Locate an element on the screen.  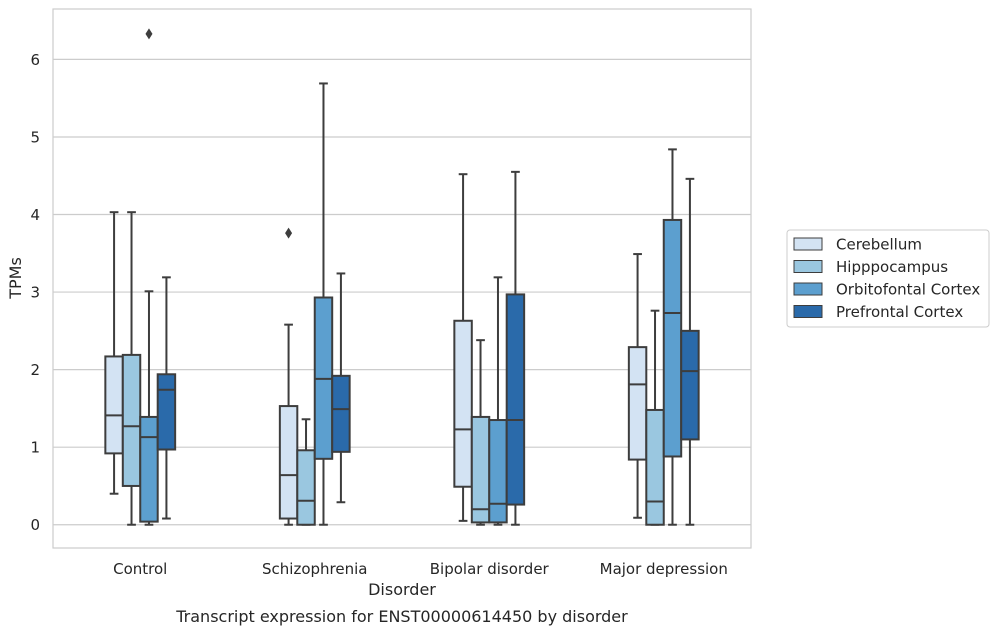
y-axis-label: TPMs is located at coordinates (15, 278).